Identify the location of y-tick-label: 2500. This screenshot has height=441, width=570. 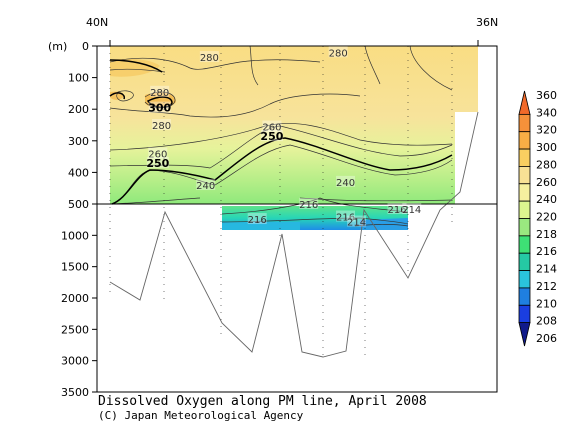
(75, 329).